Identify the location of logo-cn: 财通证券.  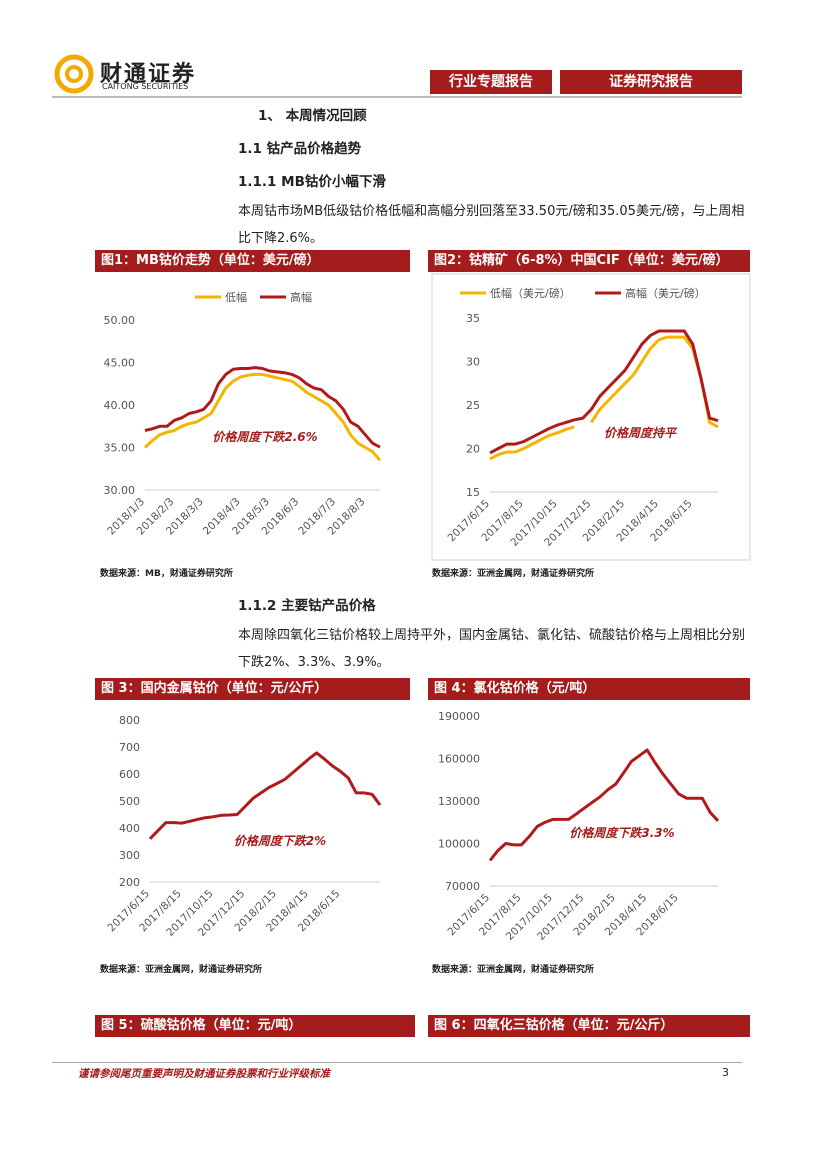
(148, 74).